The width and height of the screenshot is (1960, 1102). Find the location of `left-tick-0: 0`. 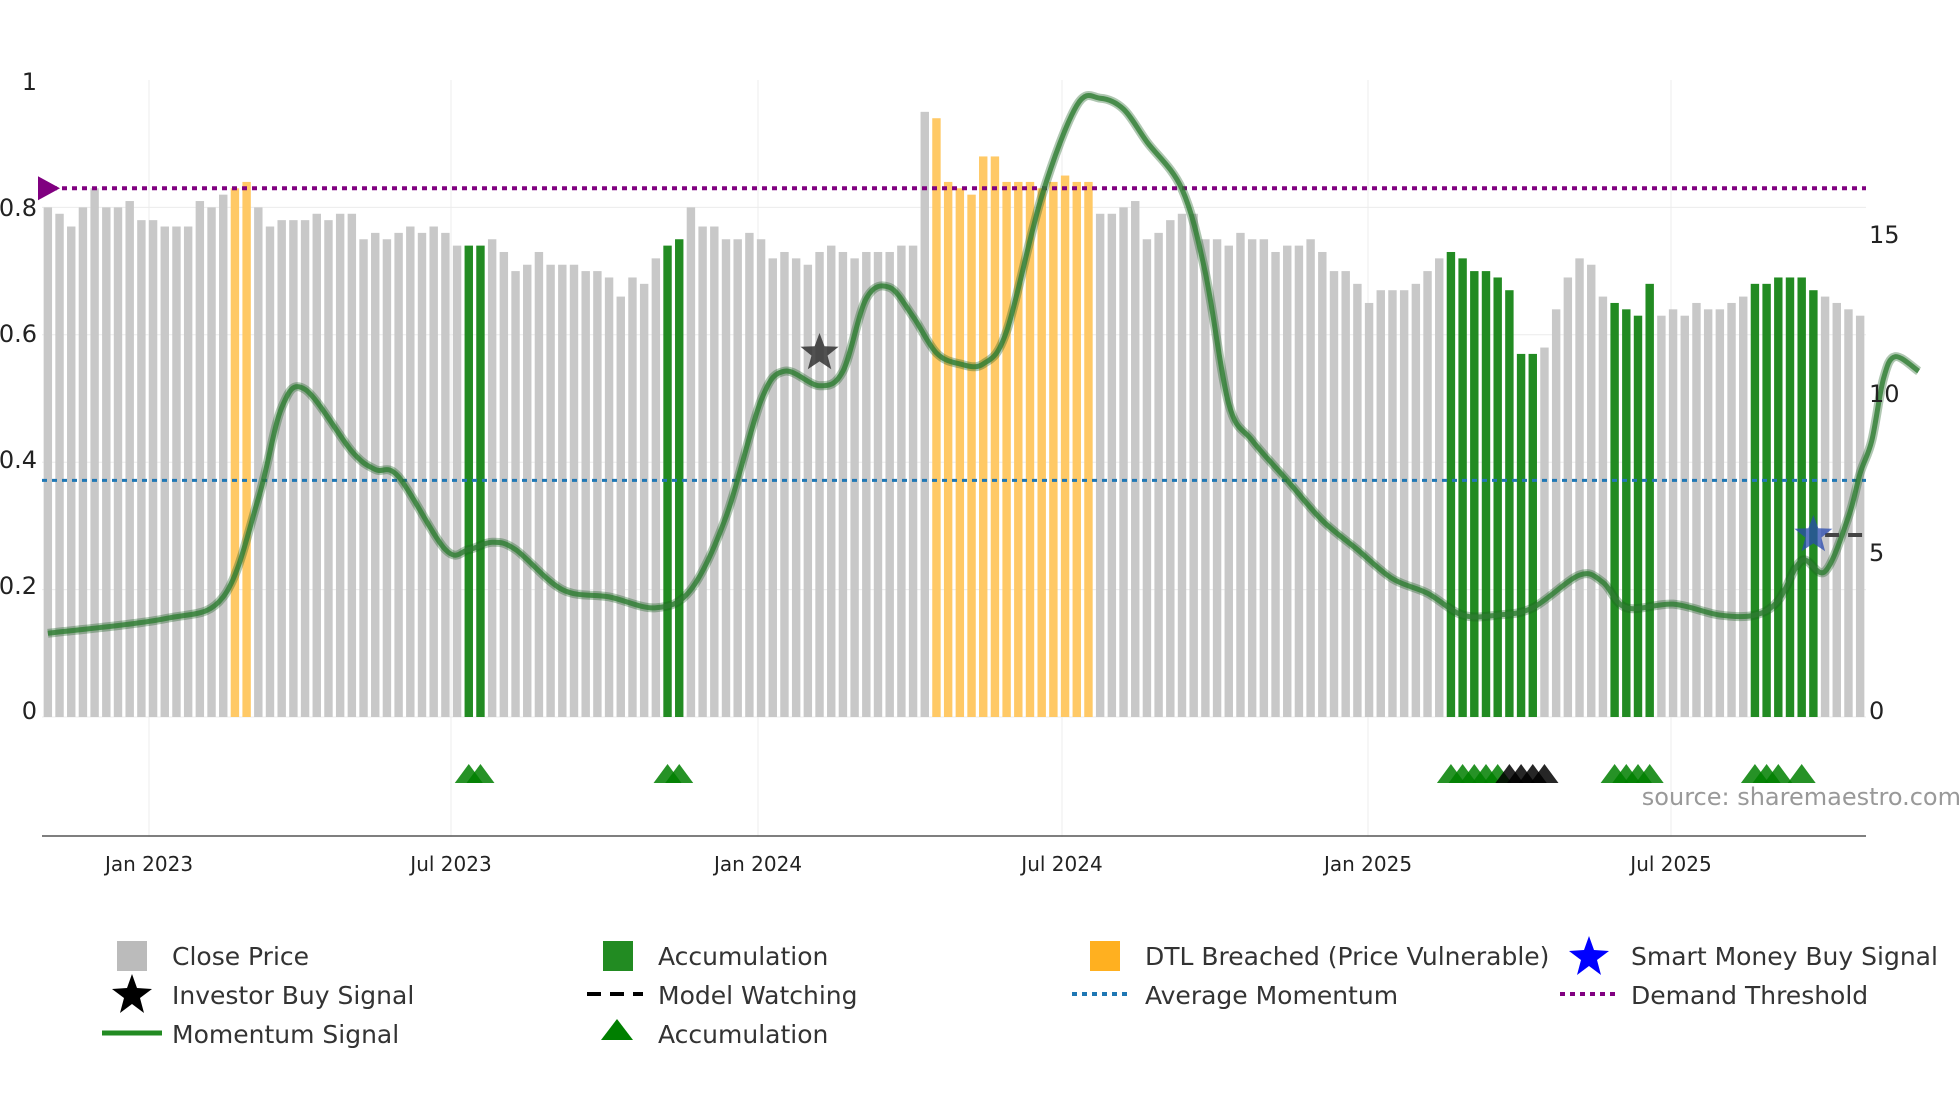

left-tick-0: 0 is located at coordinates (29, 711).